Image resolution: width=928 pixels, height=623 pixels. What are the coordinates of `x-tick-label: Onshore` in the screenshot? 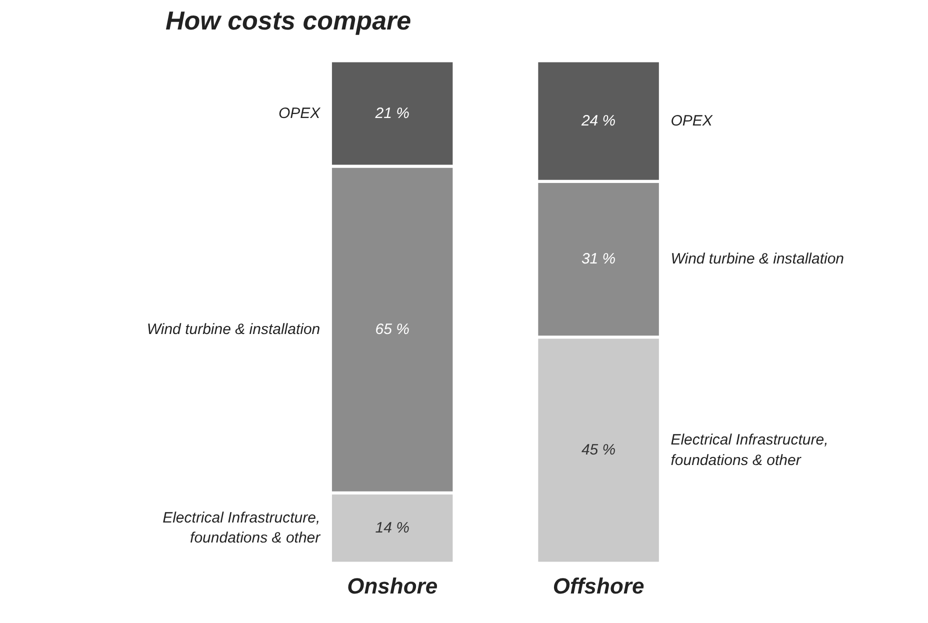 It's located at (392, 585).